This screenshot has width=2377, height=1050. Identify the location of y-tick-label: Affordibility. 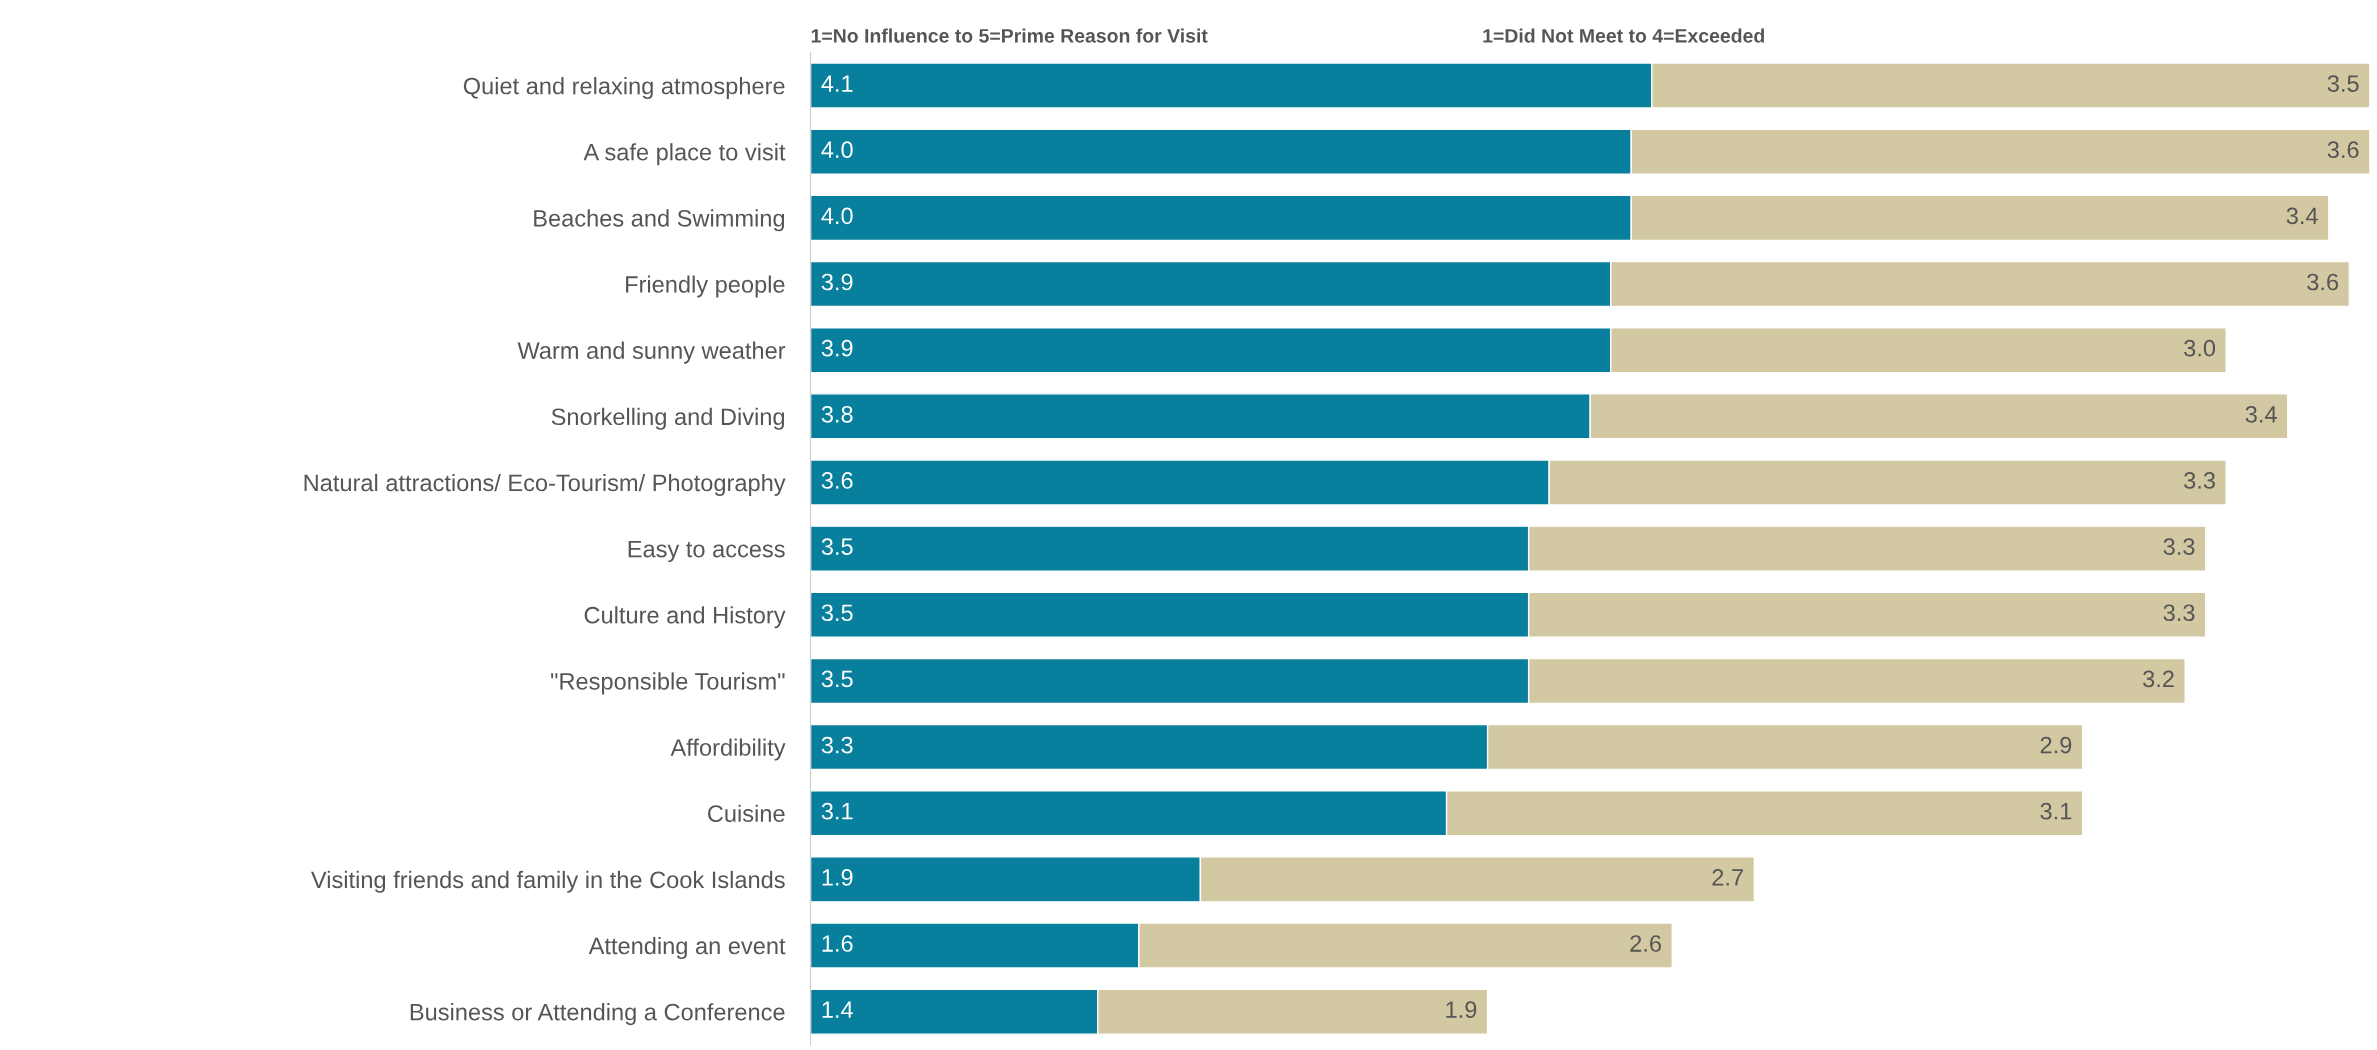
(728, 749).